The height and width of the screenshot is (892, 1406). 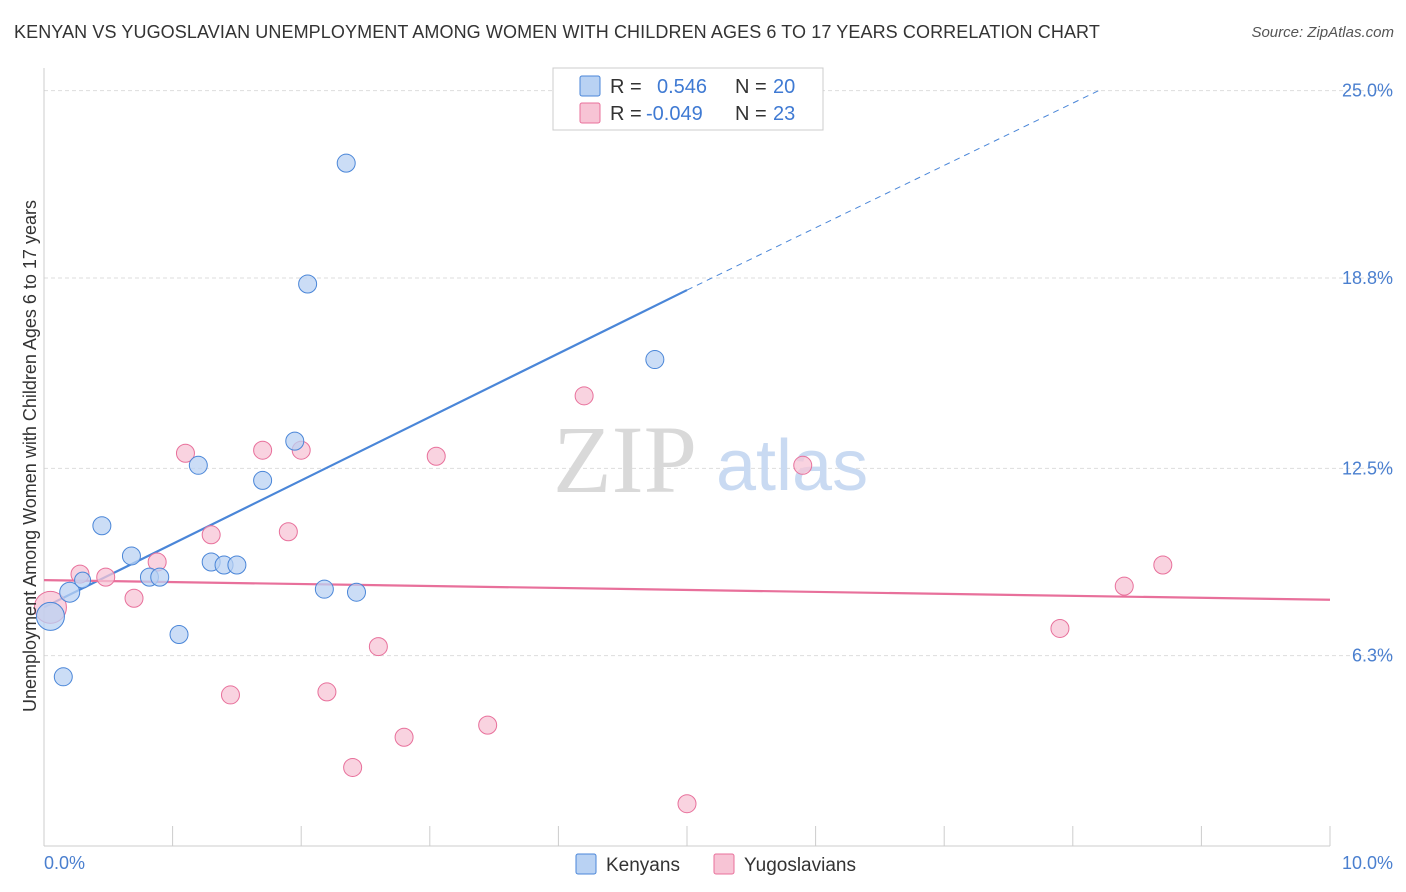 I want to click on legend-n-label-yugoslavians: N =, so click(x=751, y=114).